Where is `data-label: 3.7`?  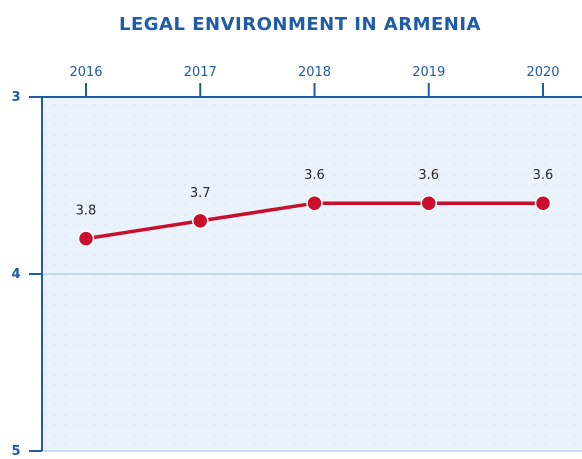 data-label: 3.7 is located at coordinates (200, 193).